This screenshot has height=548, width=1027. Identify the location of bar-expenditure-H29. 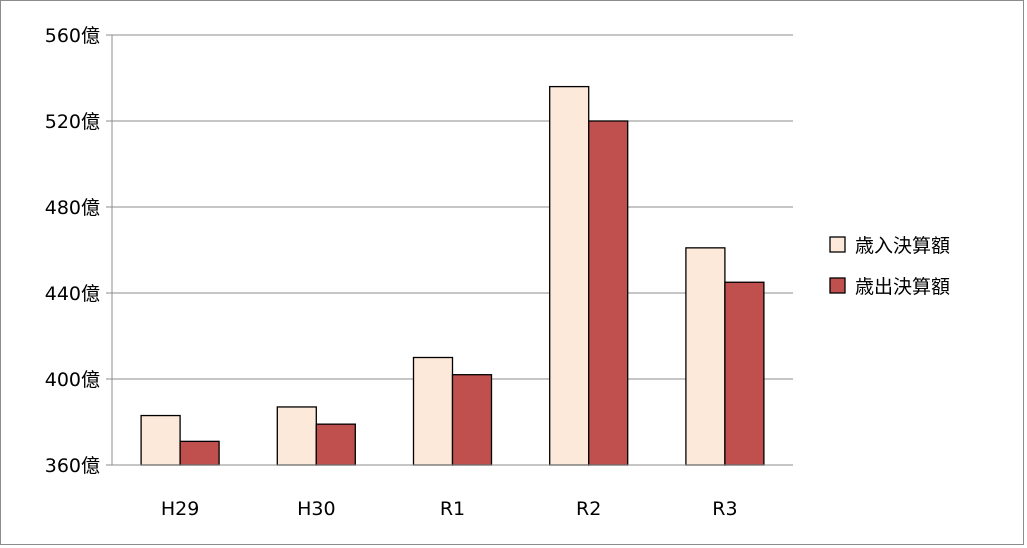
(199, 453).